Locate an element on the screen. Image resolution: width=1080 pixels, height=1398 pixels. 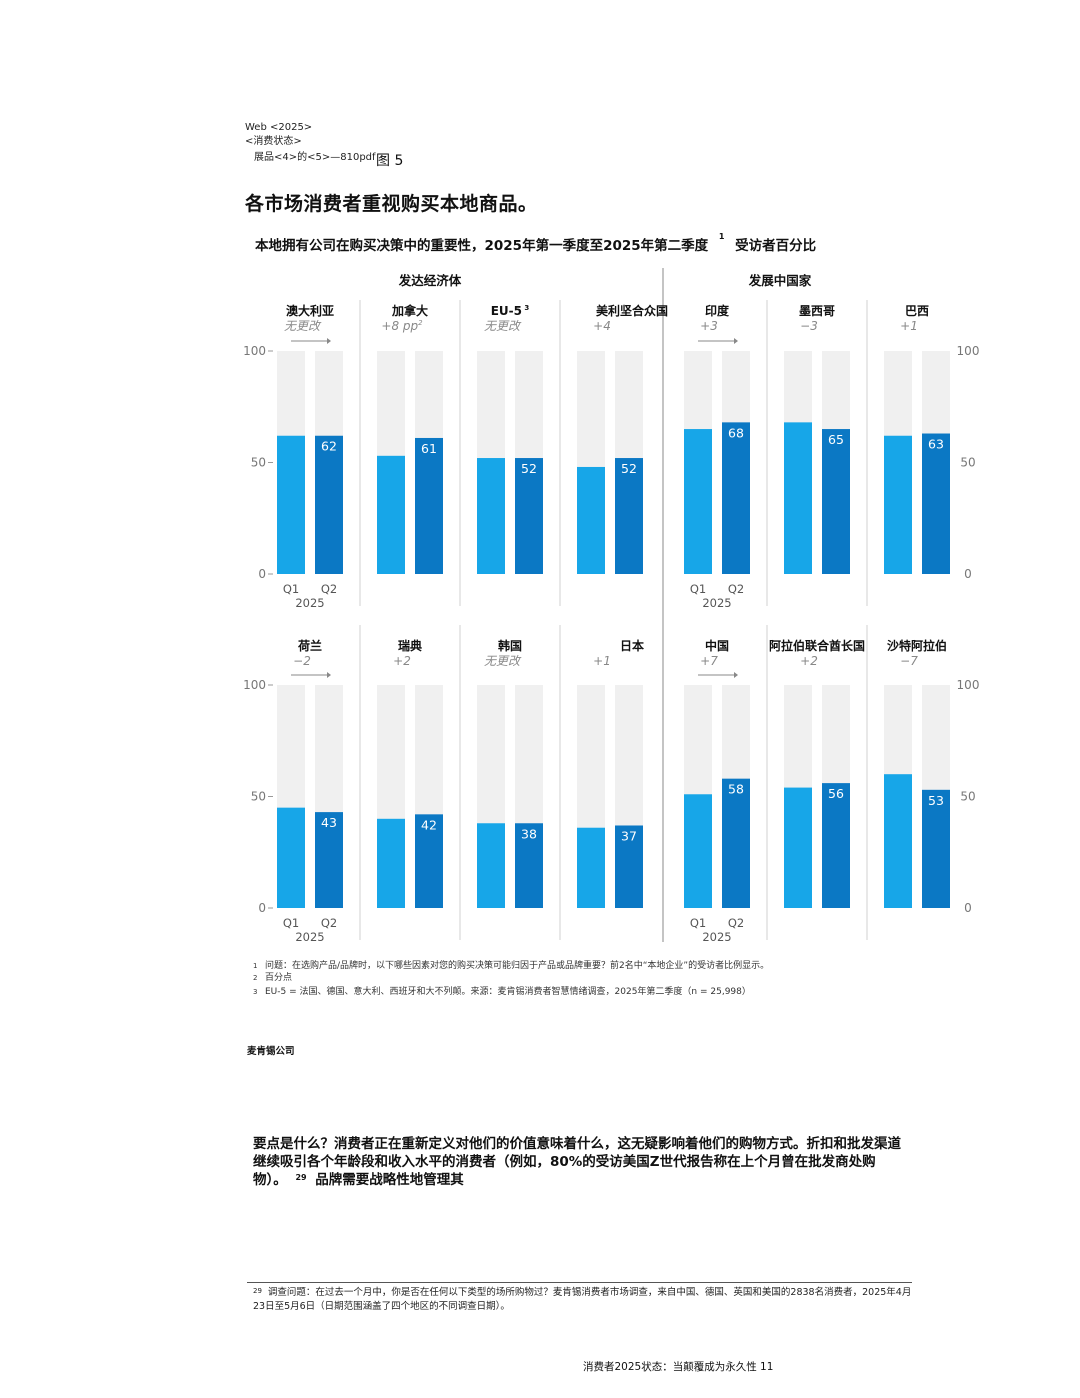
y-tick-label-right: 50 is located at coordinates (967, 797).